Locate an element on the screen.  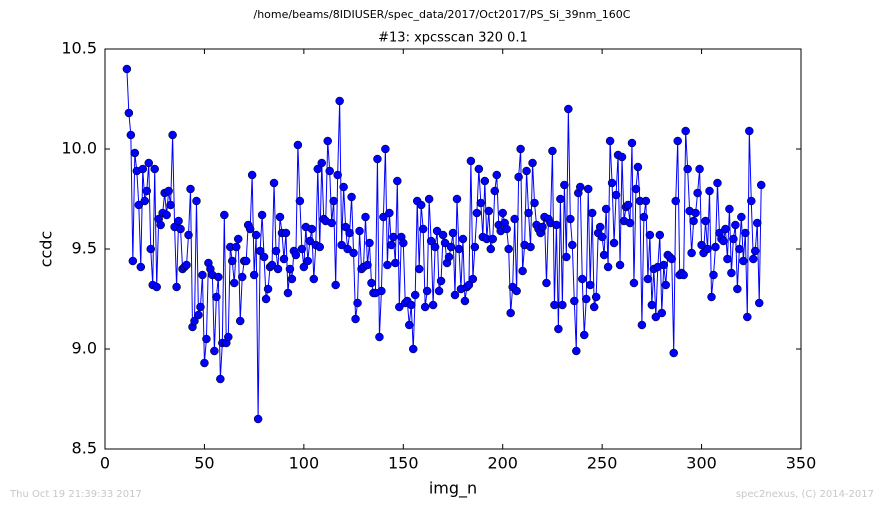
chart-title: #13: xpcsscan 320 0.1 is located at coordinates (453, 38).